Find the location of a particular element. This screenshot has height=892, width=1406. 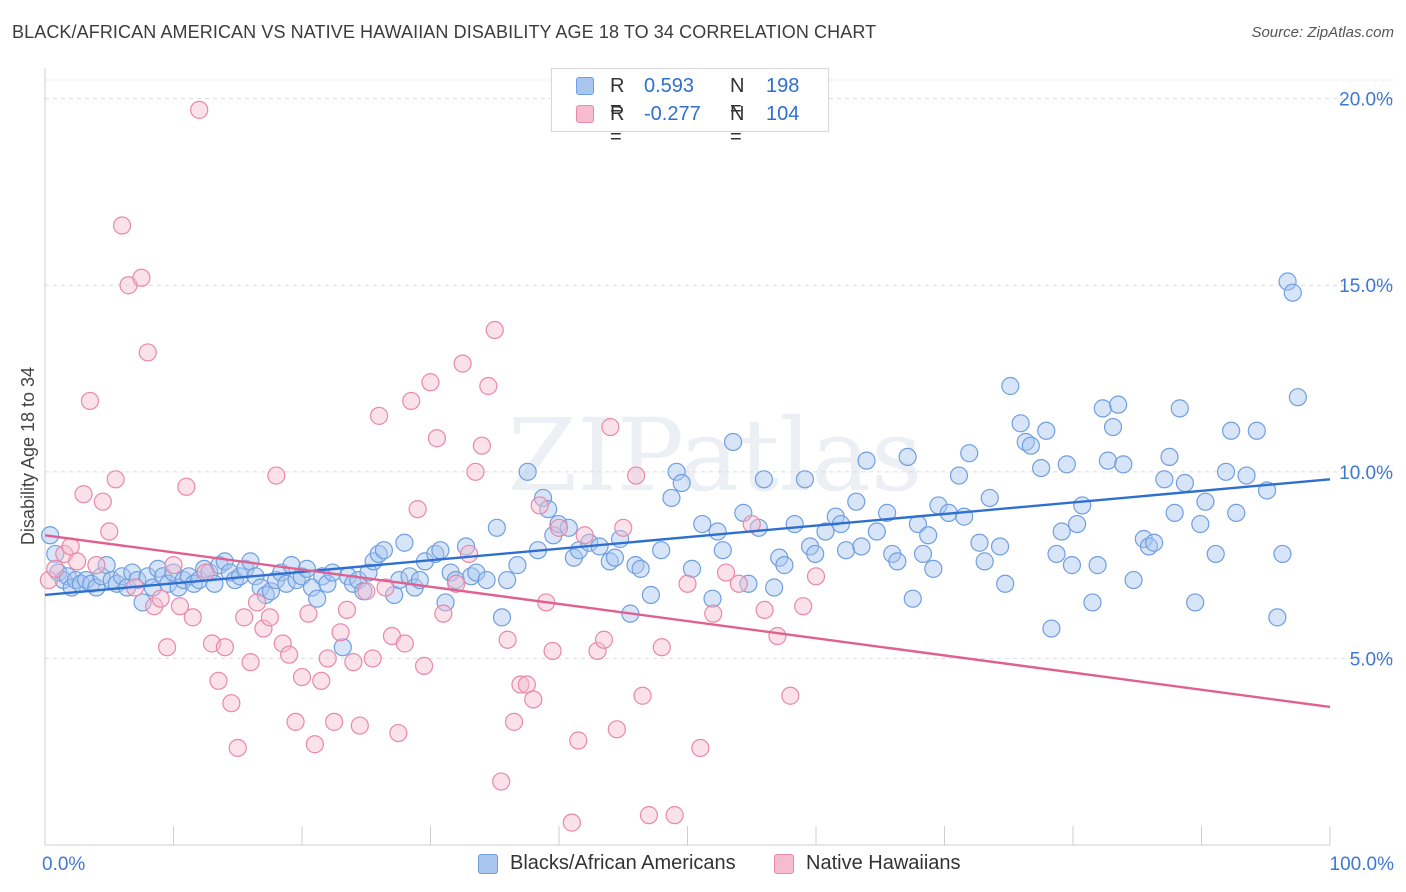

bottom-legend-swatch-blacks is located at coordinates (488, 864).